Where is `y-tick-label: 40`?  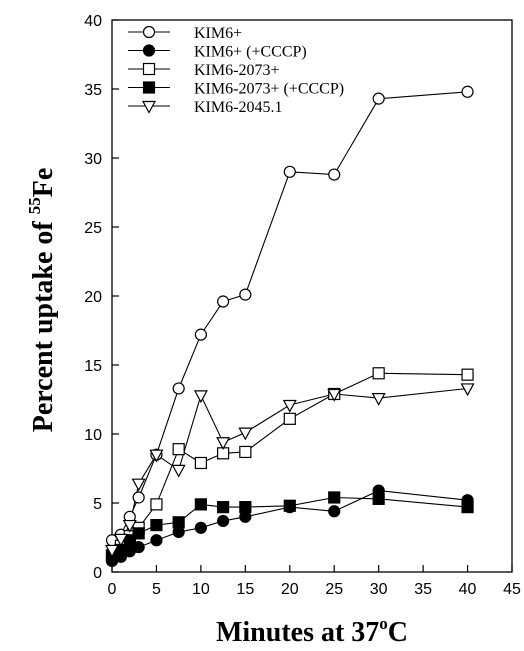
y-tick-label: 40 is located at coordinates (93, 21).